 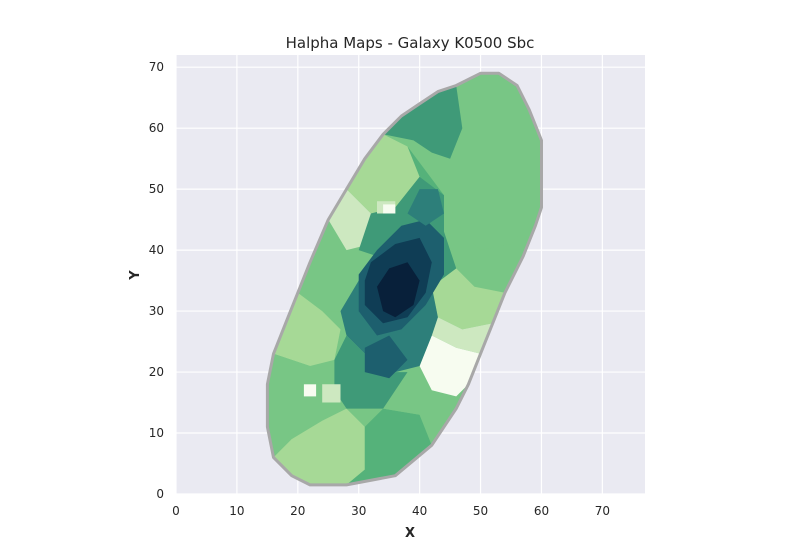 What do you see at coordinates (156, 128) in the screenshot?
I see `y-tick-label: 60` at bounding box center [156, 128].